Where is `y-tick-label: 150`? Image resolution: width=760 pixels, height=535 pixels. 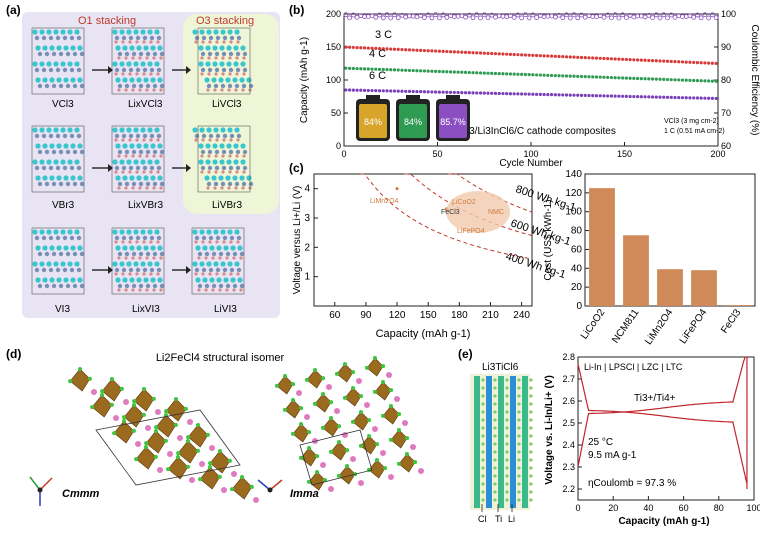
y-tick-label: 150 is located at coordinates (333, 47).